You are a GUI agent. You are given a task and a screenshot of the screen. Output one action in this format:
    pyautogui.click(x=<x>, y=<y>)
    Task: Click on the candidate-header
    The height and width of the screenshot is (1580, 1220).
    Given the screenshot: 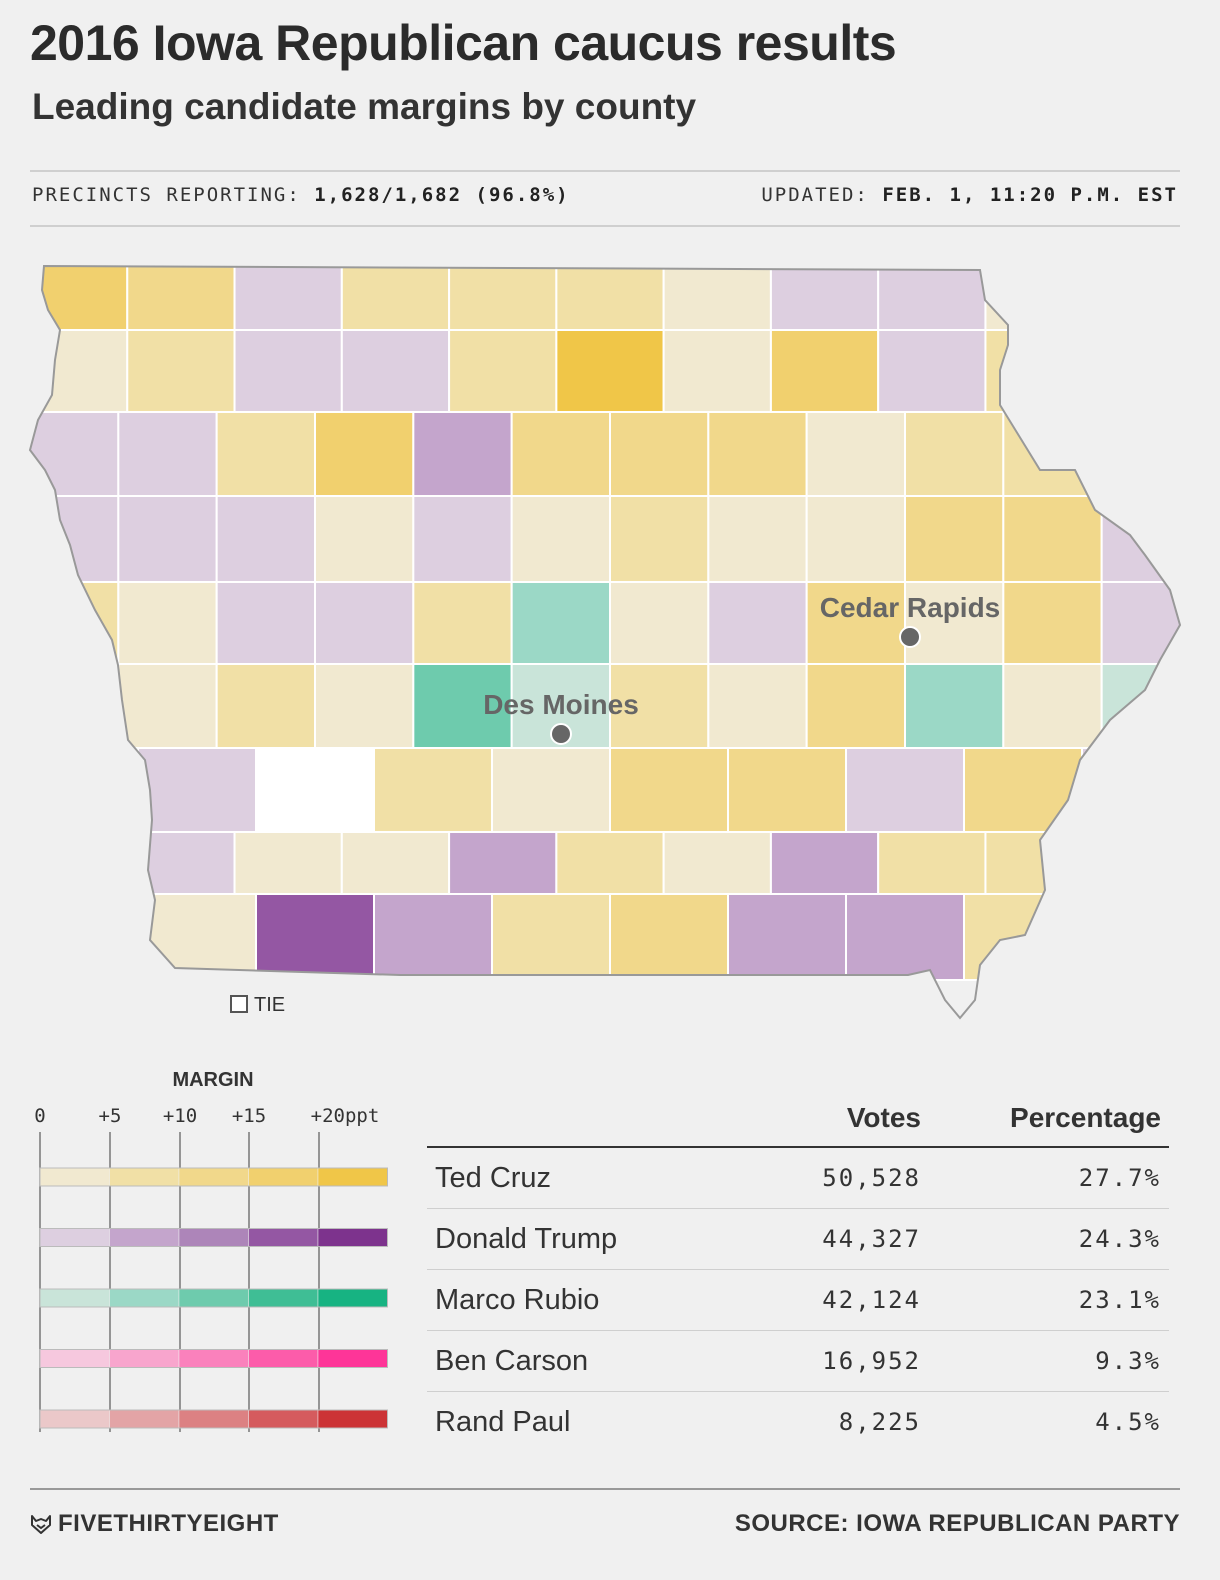 What is the action you would take?
    pyautogui.click(x=565, y=1119)
    